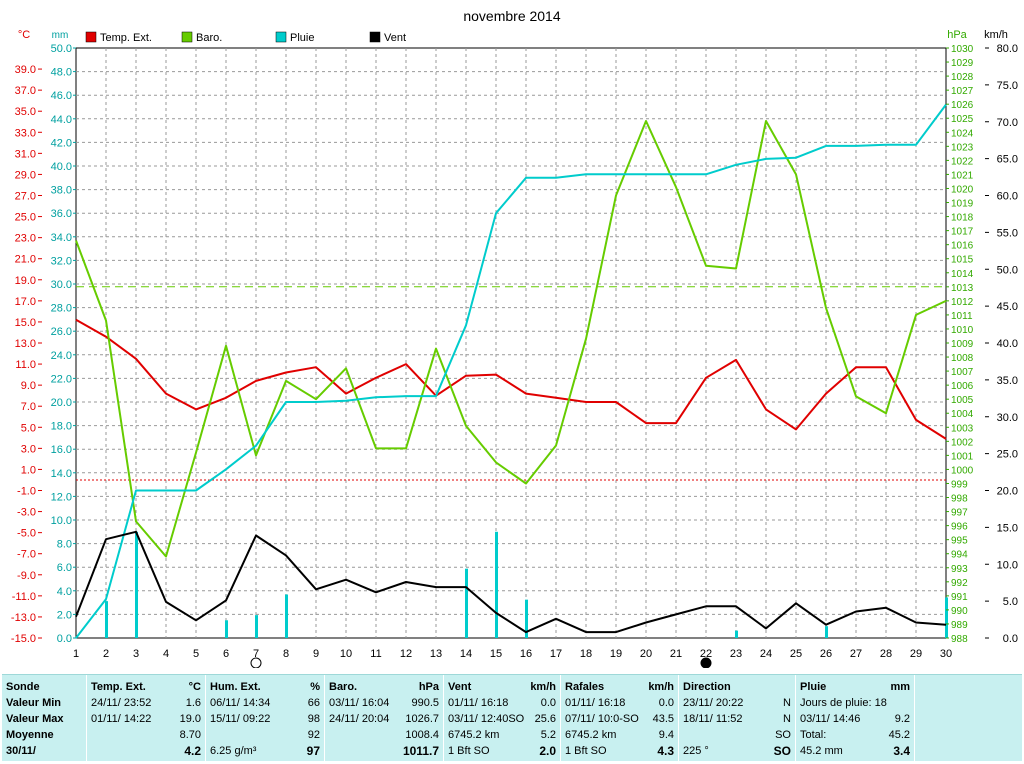  I want to click on rain-tick-label: 34.0, so click(61, 238).